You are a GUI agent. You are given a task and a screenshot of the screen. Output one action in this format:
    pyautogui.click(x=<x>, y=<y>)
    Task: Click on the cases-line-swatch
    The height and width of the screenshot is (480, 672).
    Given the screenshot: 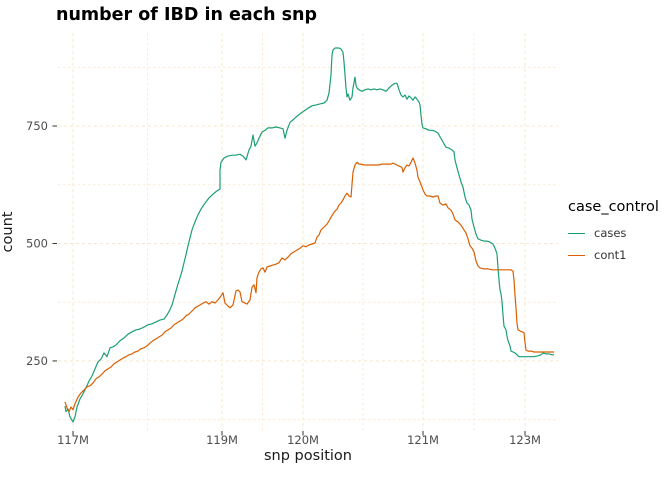 What is the action you would take?
    pyautogui.click(x=576, y=233)
    